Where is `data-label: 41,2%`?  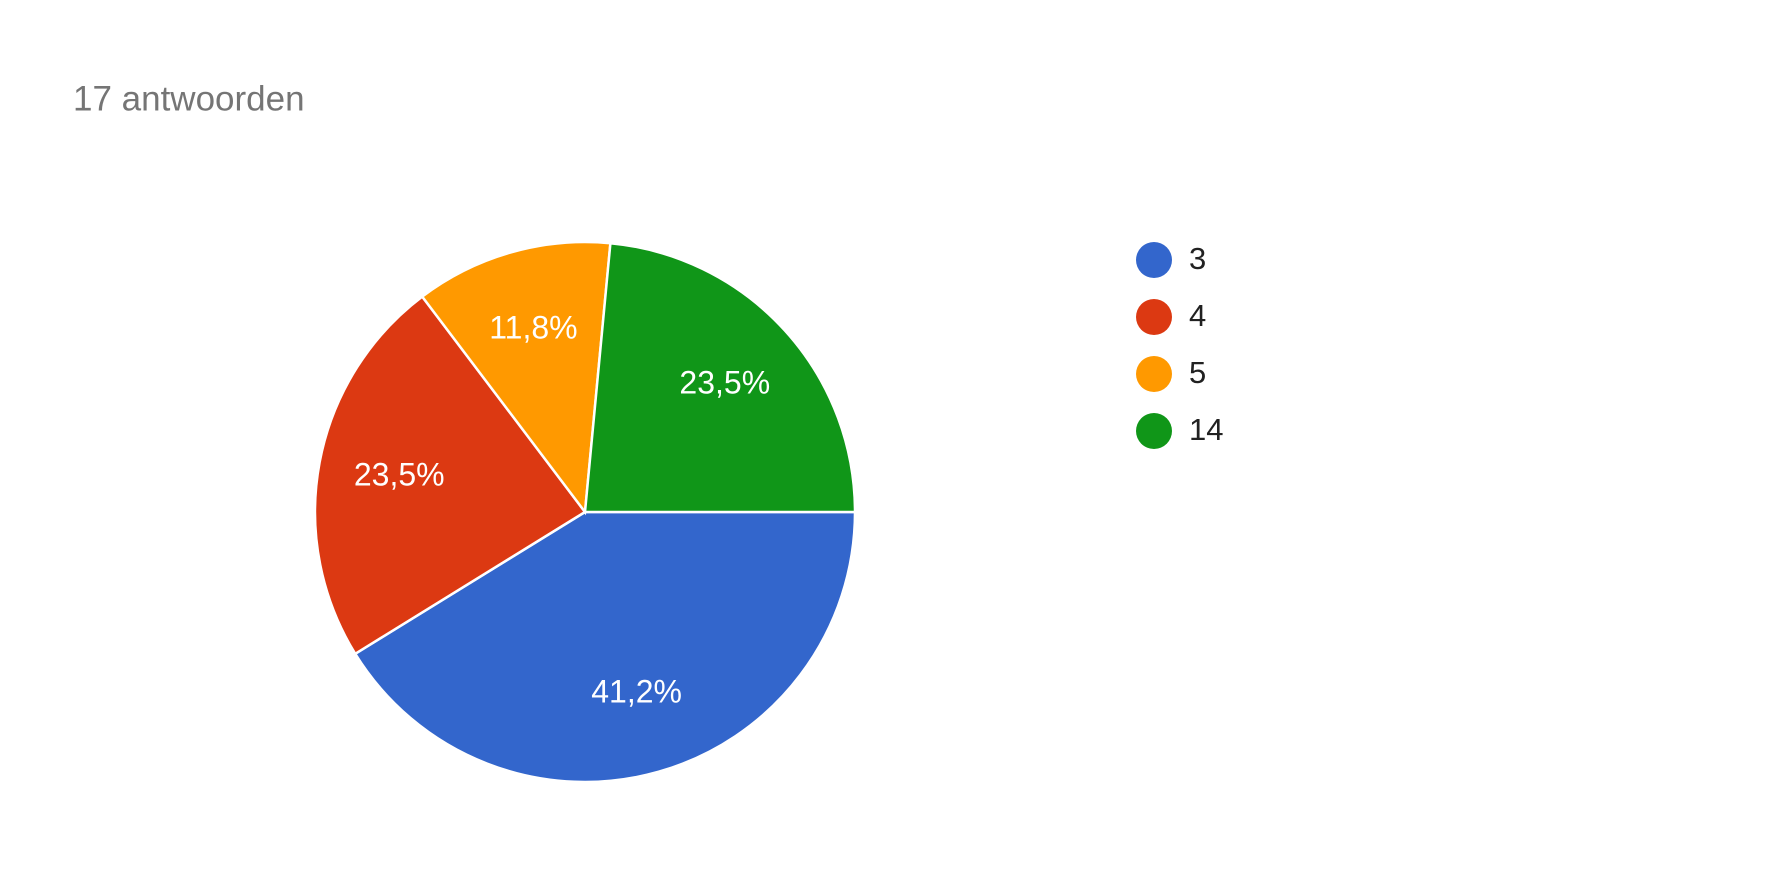
data-label: 41,2% is located at coordinates (636, 691).